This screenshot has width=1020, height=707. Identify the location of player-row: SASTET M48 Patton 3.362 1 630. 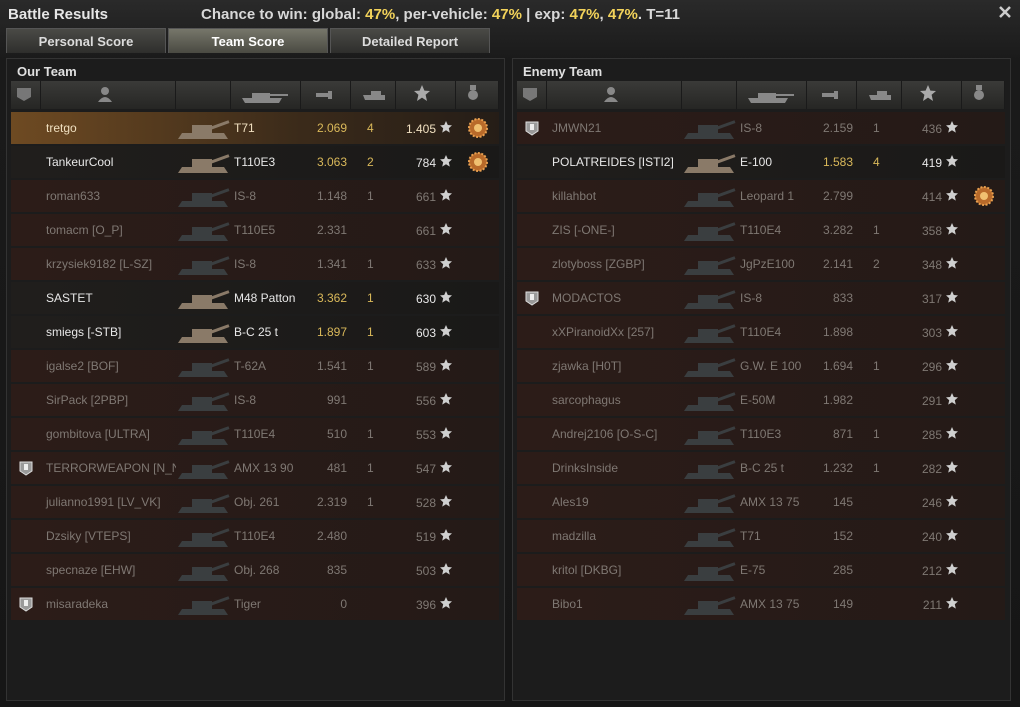
(255, 298).